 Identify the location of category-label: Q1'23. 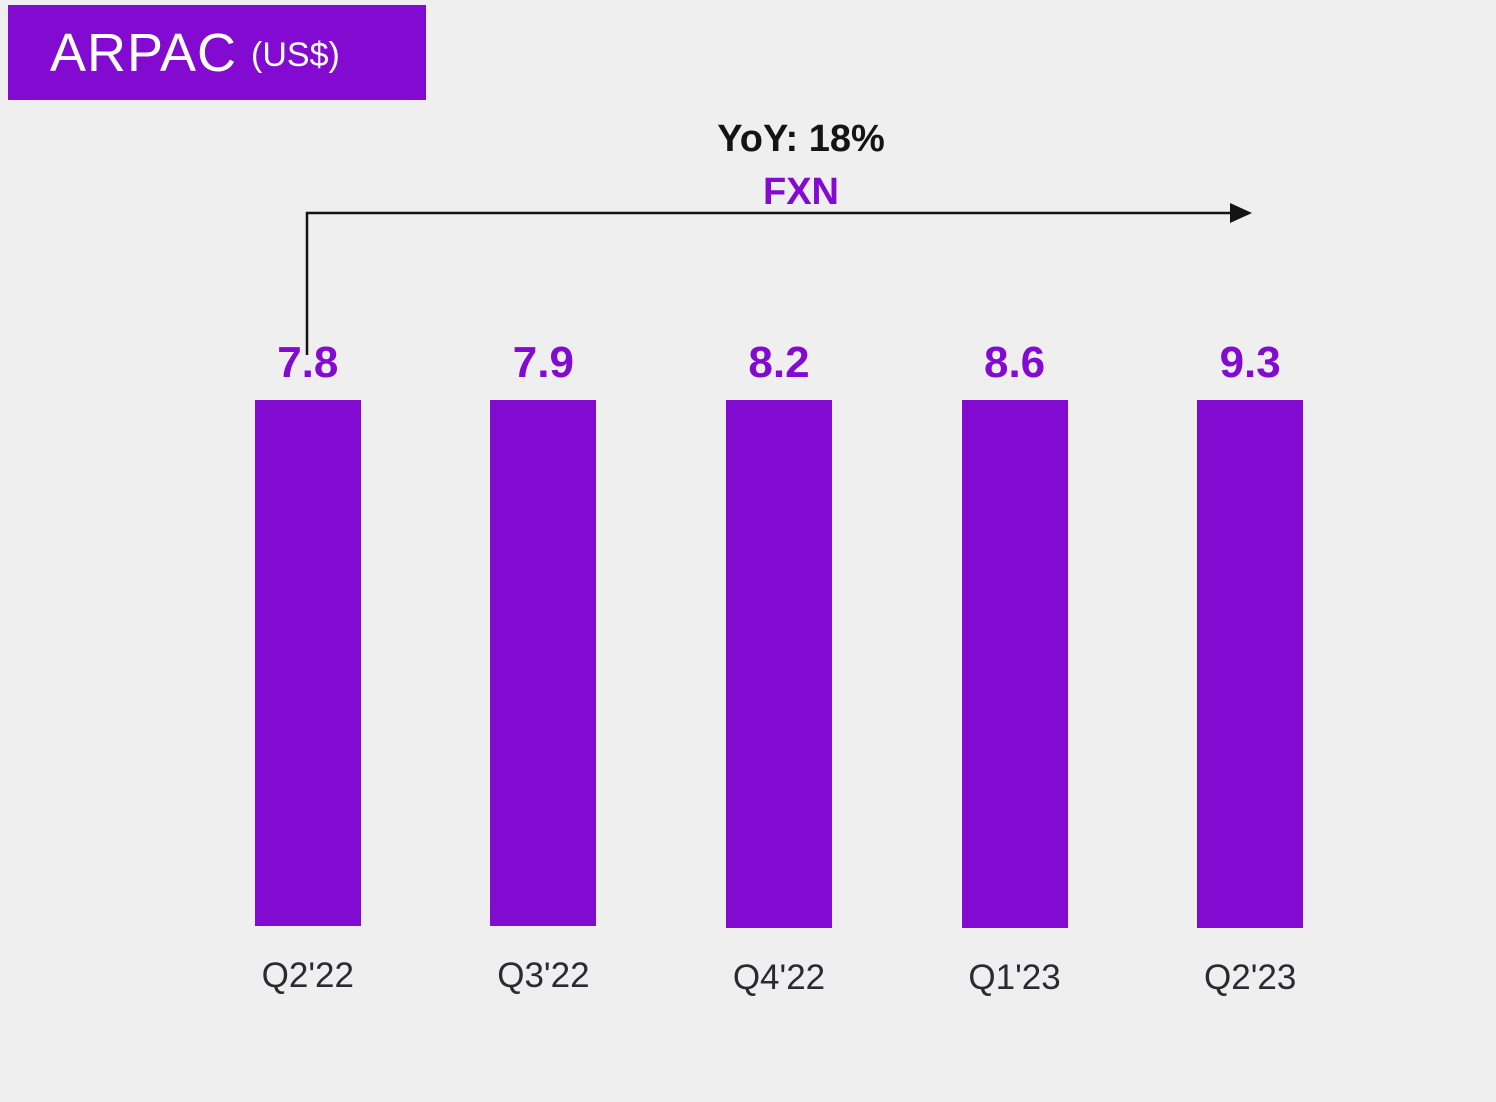
(1014, 977).